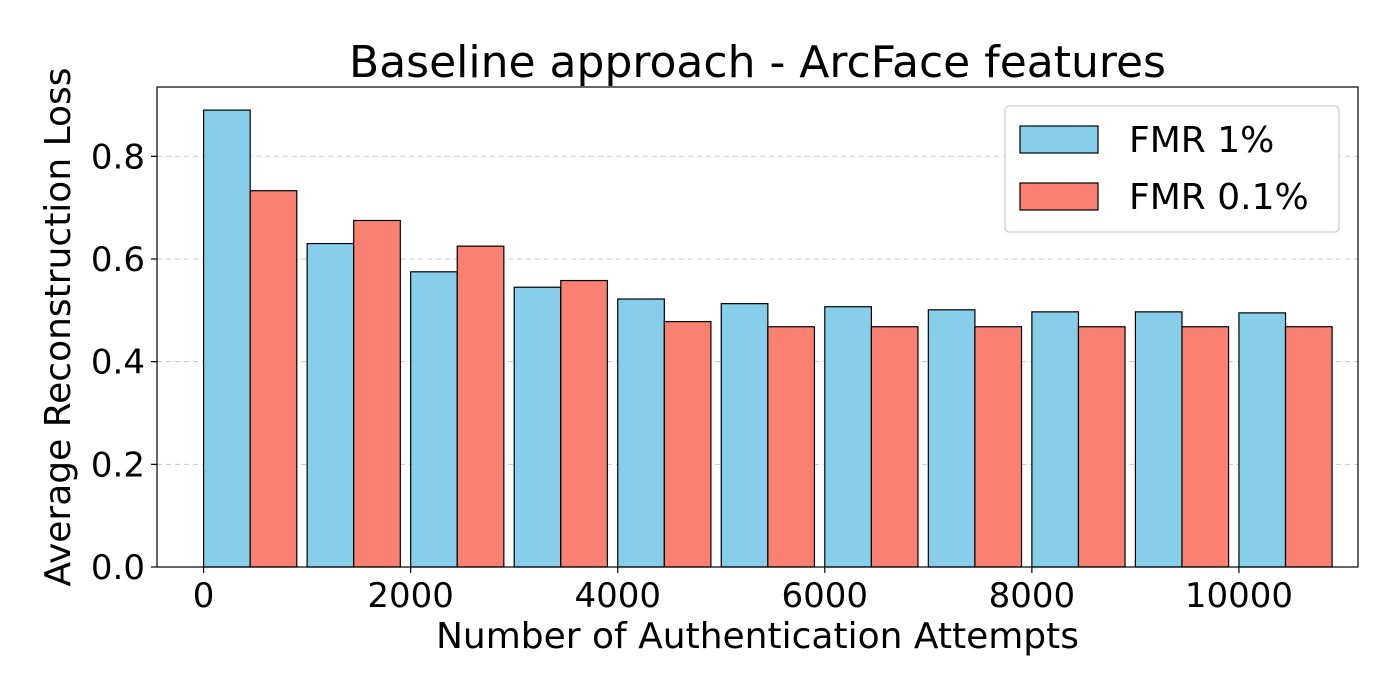 The image size is (1400, 700). What do you see at coordinates (204, 596) in the screenshot?
I see `x-tick-label: 0` at bounding box center [204, 596].